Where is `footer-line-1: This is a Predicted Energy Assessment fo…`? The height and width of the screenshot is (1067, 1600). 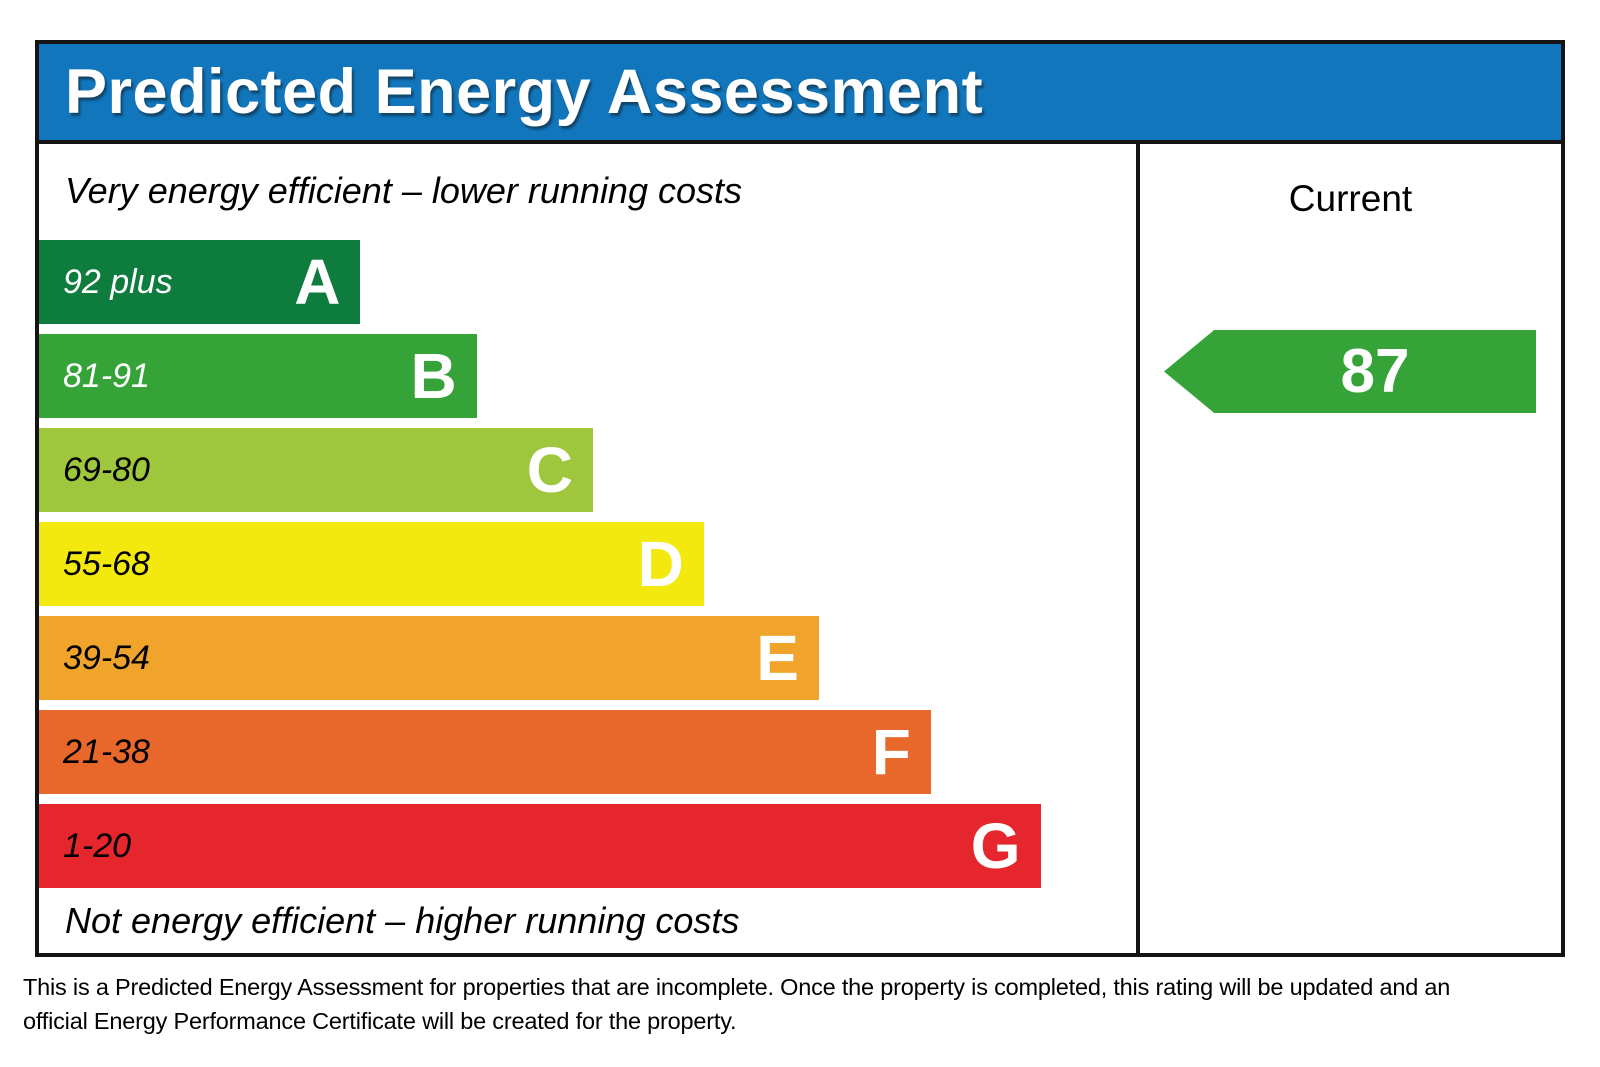 footer-line-1: This is a Predicted Energy Assessment fo… is located at coordinates (737, 987).